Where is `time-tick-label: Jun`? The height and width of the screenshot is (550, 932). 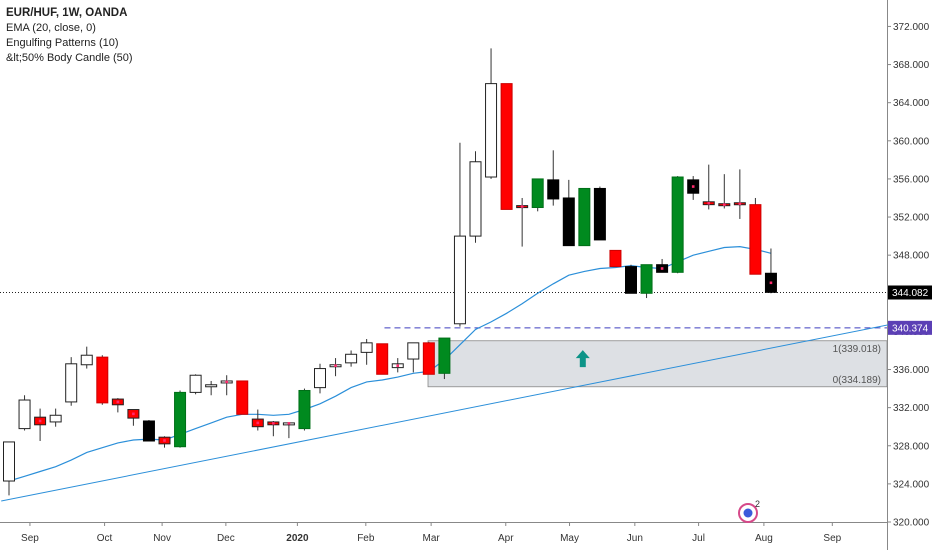
time-tick-label: Jun is located at coordinates (635, 538).